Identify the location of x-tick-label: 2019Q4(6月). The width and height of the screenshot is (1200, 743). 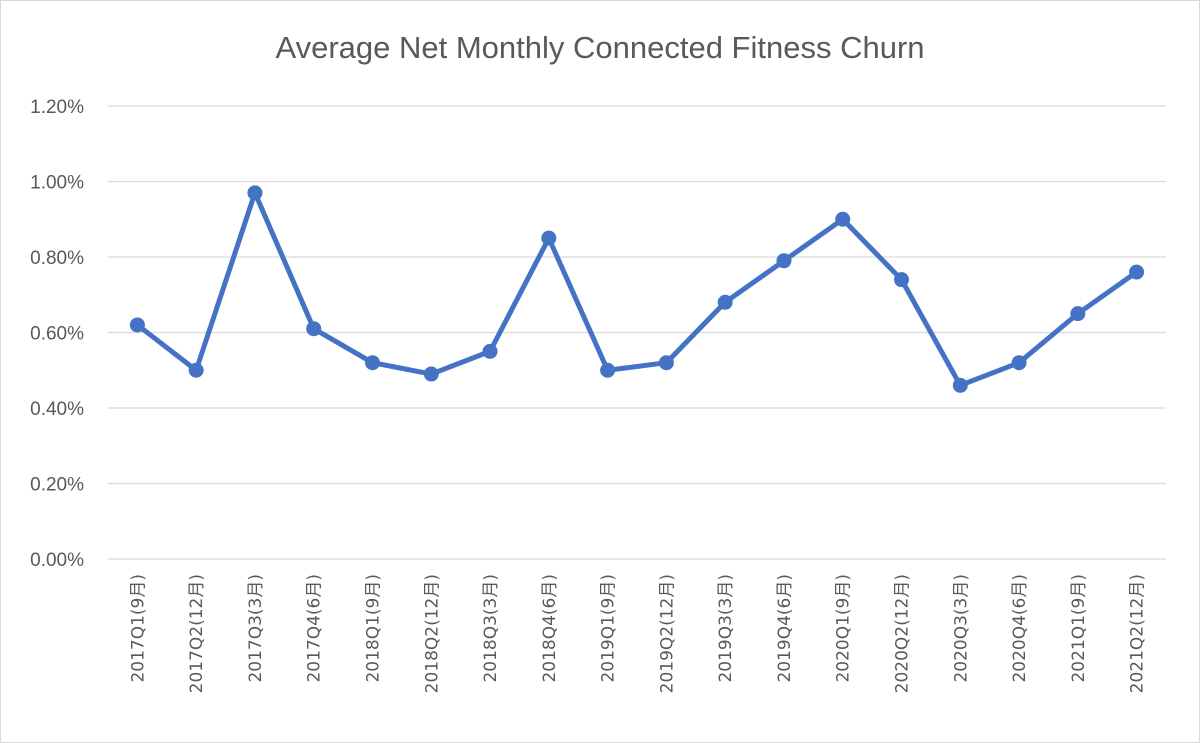
(785, 628).